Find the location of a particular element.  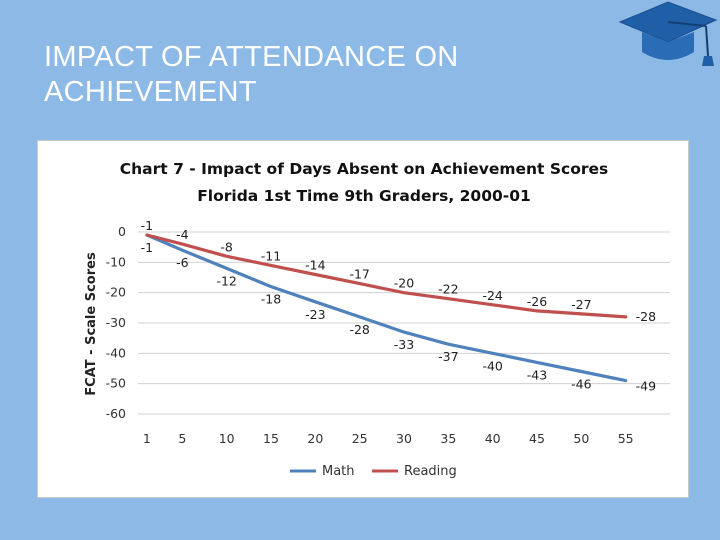

data-label-reading: -27 is located at coordinates (581, 304).